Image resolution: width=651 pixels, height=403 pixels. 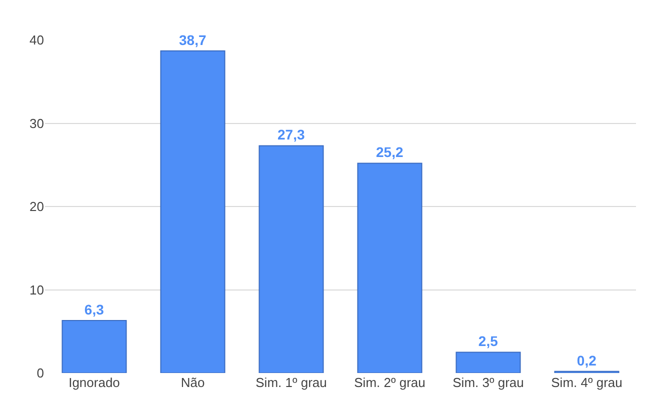 I want to click on data-label: 0,2, so click(x=586, y=360).